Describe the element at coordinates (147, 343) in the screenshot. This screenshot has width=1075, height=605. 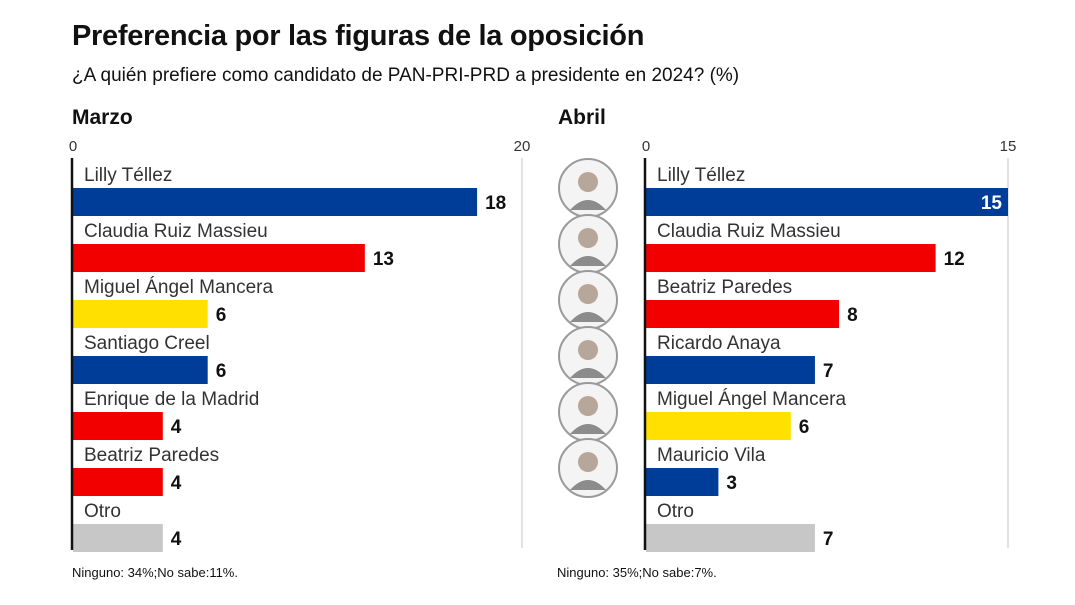
I see `category-label: Santiago Creel` at that location.